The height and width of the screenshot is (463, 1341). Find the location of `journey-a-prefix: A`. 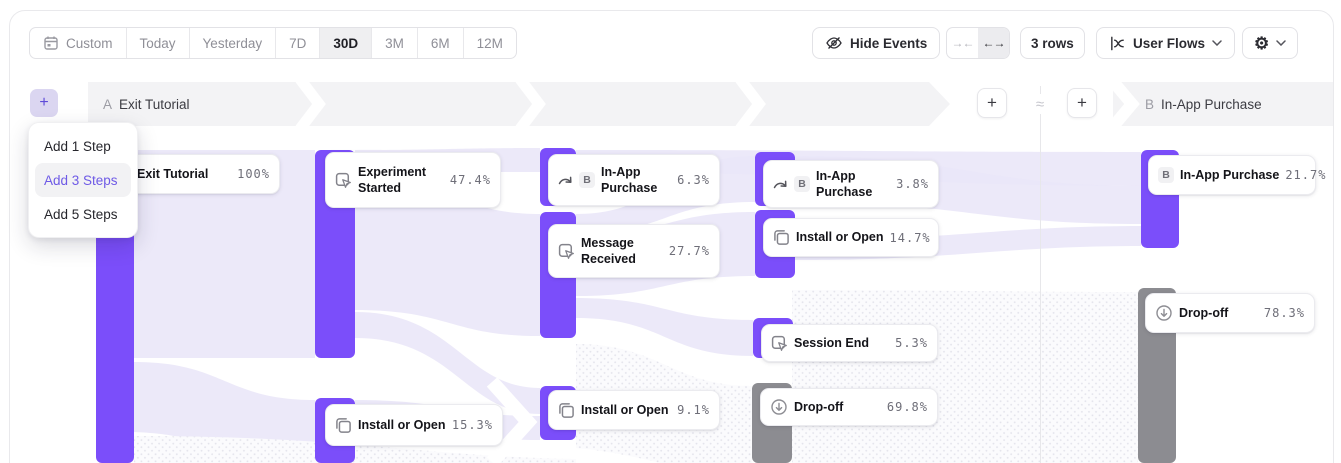

journey-a-prefix: A is located at coordinates (108, 104).